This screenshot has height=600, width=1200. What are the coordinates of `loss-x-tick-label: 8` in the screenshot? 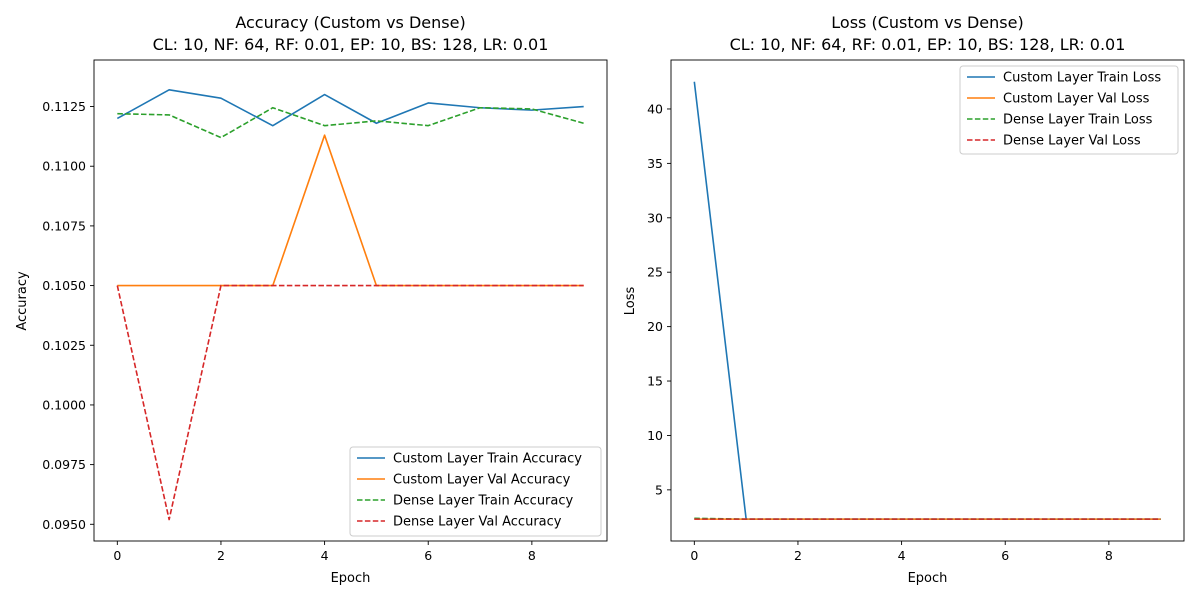 It's located at (1109, 555).